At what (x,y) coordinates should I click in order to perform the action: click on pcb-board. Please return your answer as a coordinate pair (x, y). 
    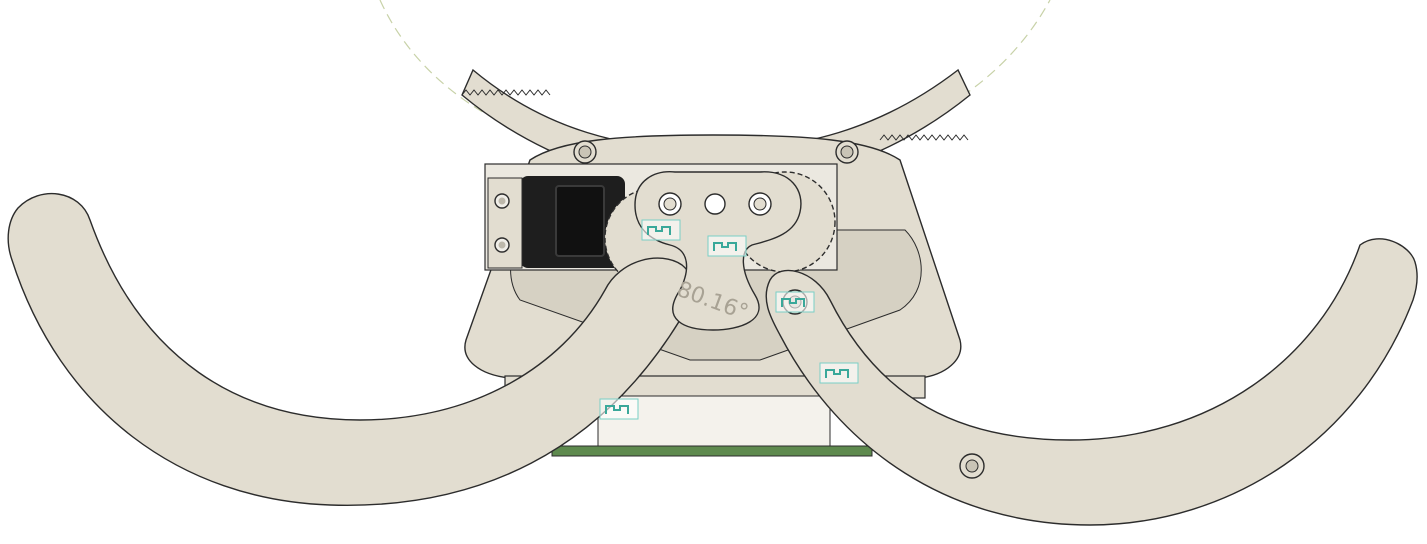
    Looking at the image, I should click on (712, 451).